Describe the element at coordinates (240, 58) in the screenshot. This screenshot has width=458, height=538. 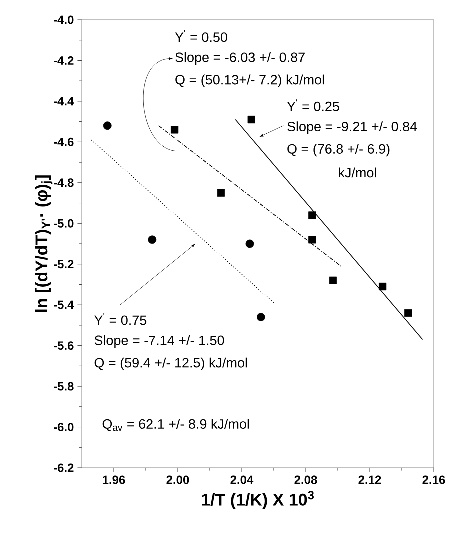
I see `annotation: Slope = -6.03 +/- 0.87` at that location.